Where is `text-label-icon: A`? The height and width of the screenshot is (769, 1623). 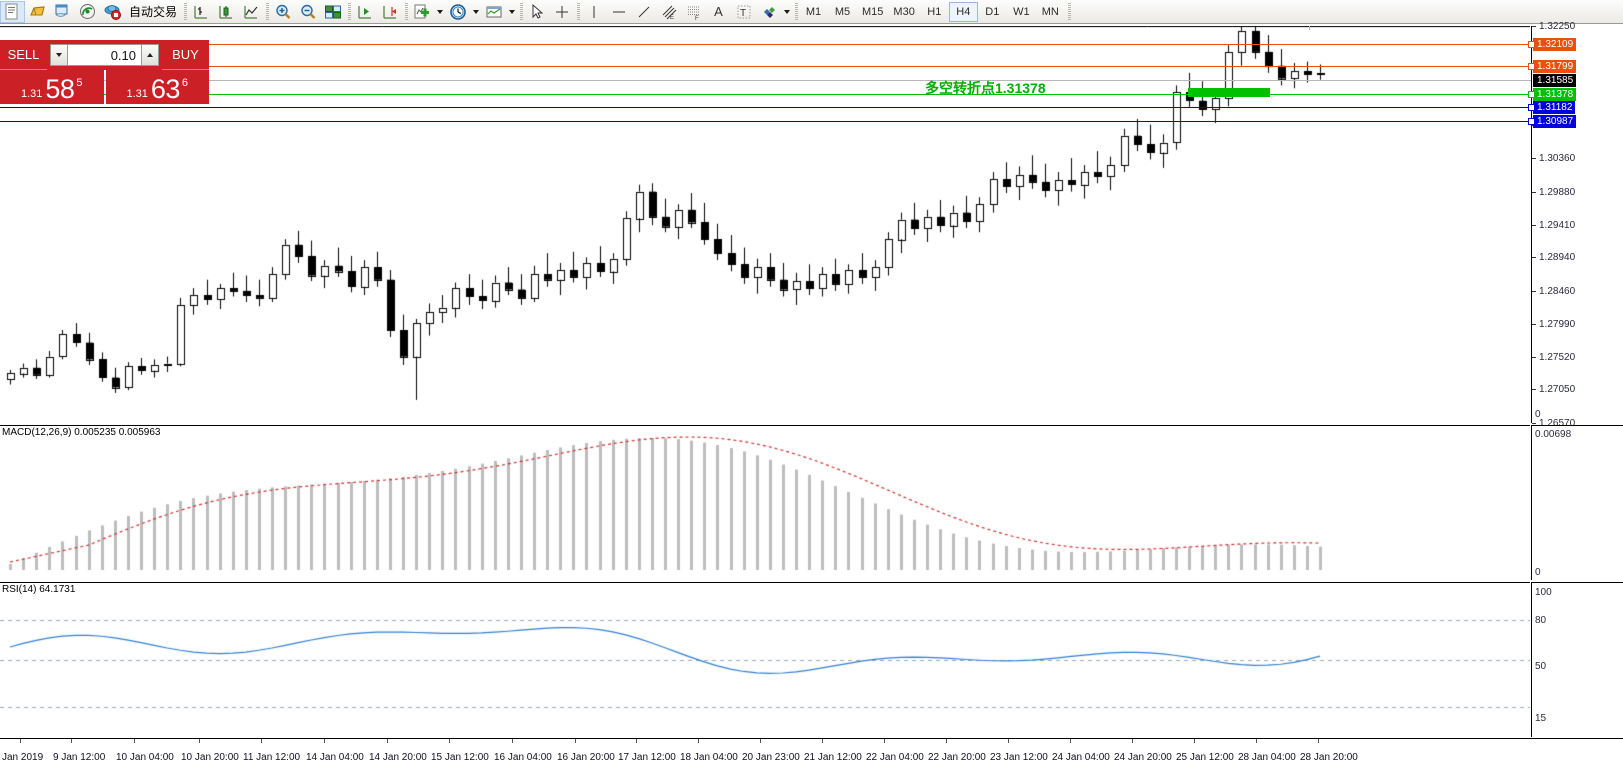 text-label-icon: A is located at coordinates (718, 11).